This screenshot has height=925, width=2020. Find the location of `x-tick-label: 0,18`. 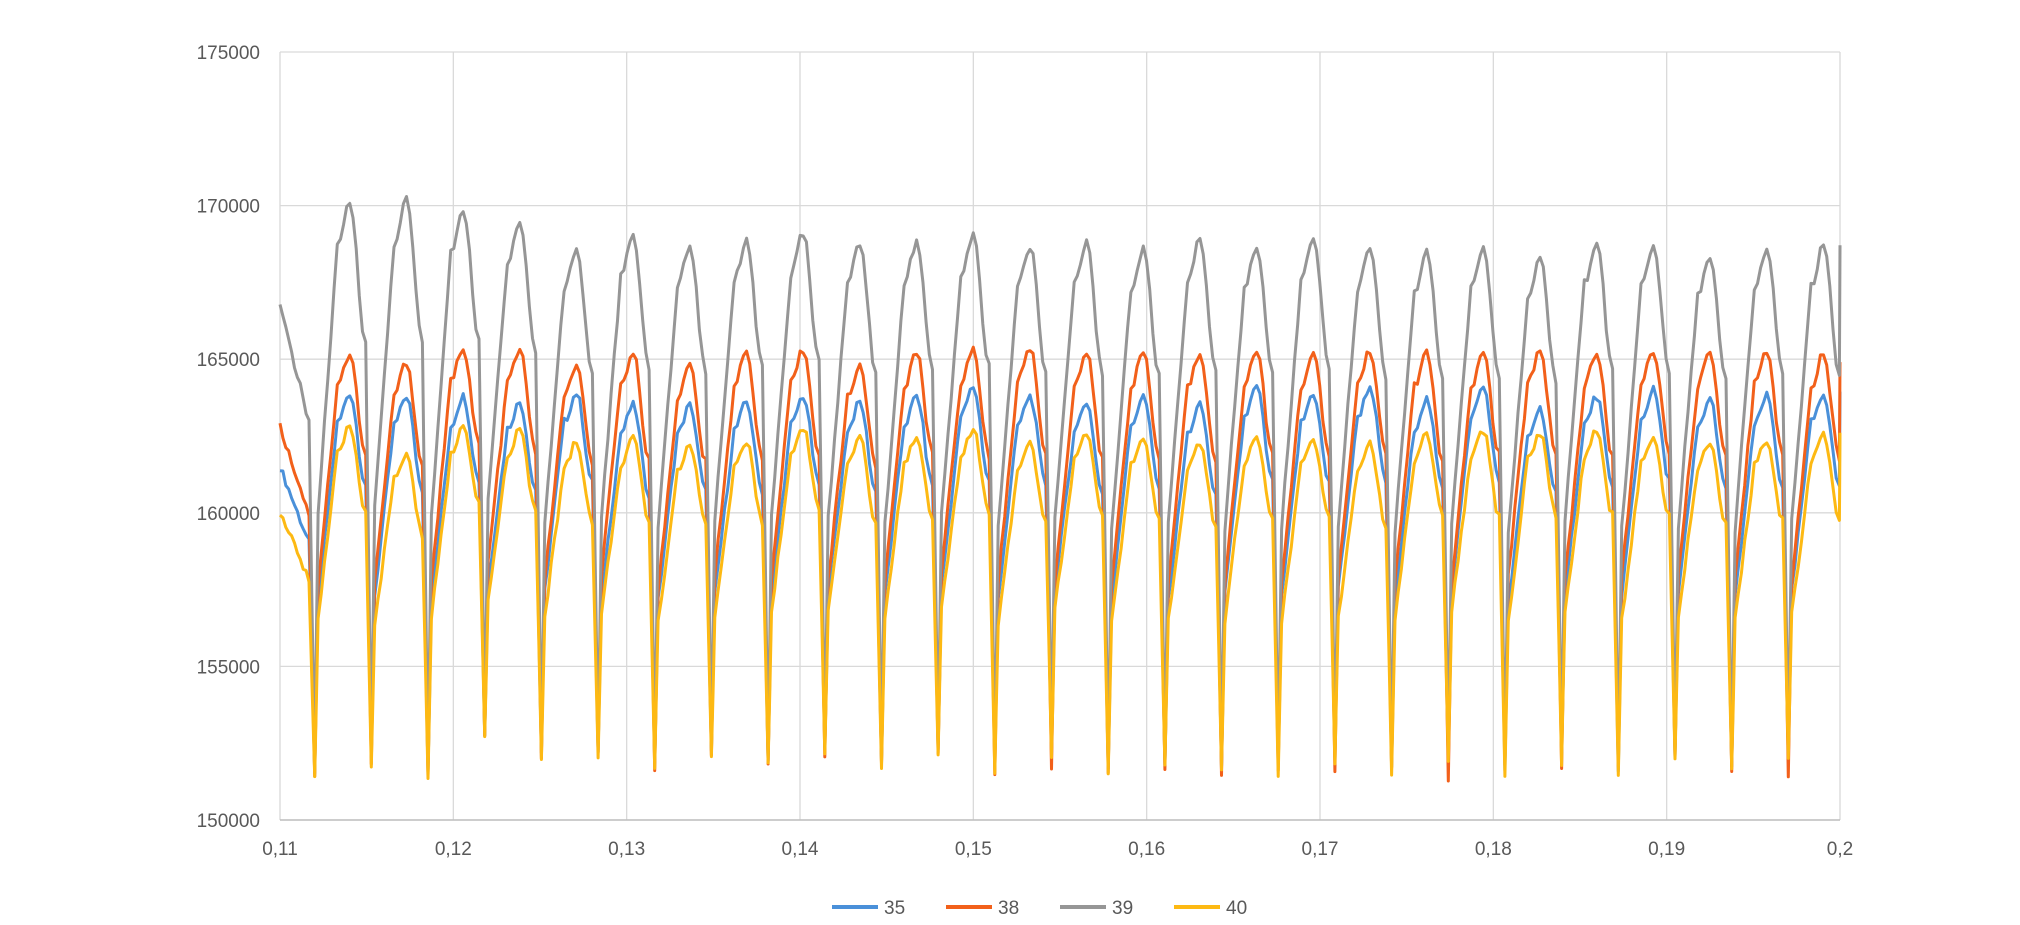

x-tick-label: 0,18 is located at coordinates (1493, 849).